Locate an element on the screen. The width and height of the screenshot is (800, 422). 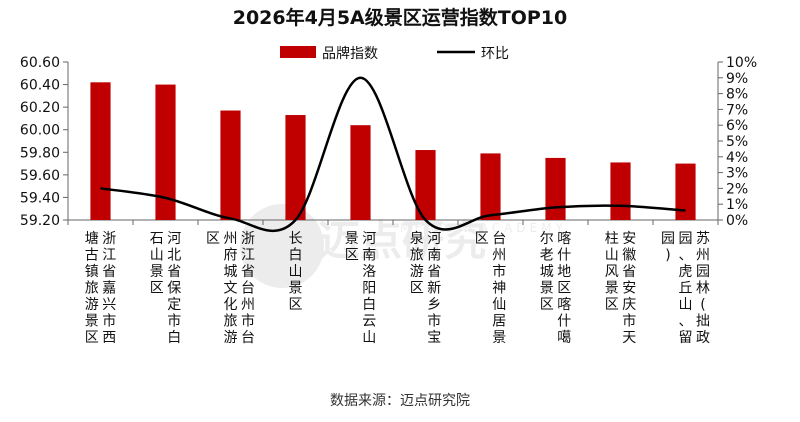
category-char: 塘 is located at coordinates (92, 239).